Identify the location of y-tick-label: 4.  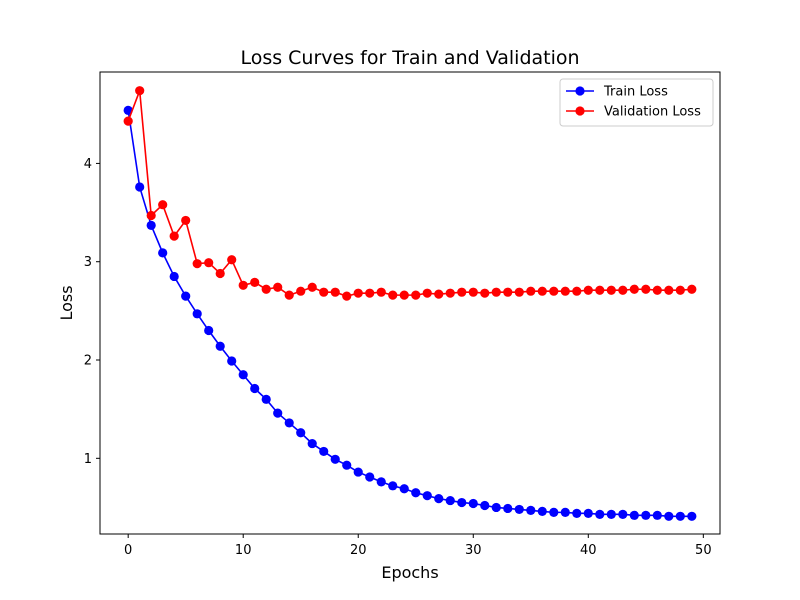
(88, 164).